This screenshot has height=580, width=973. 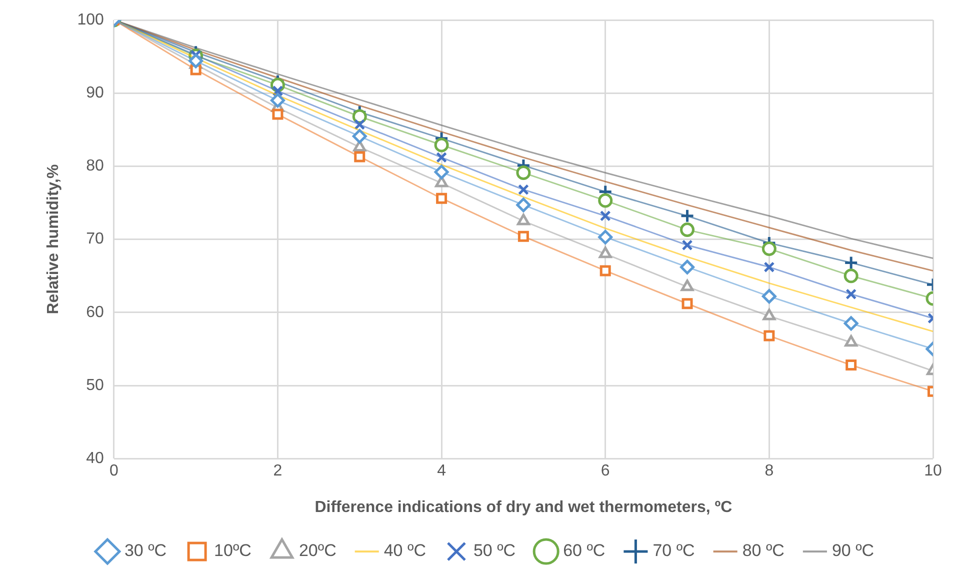 I want to click on legend-label: 70 ºC, so click(x=673, y=550).